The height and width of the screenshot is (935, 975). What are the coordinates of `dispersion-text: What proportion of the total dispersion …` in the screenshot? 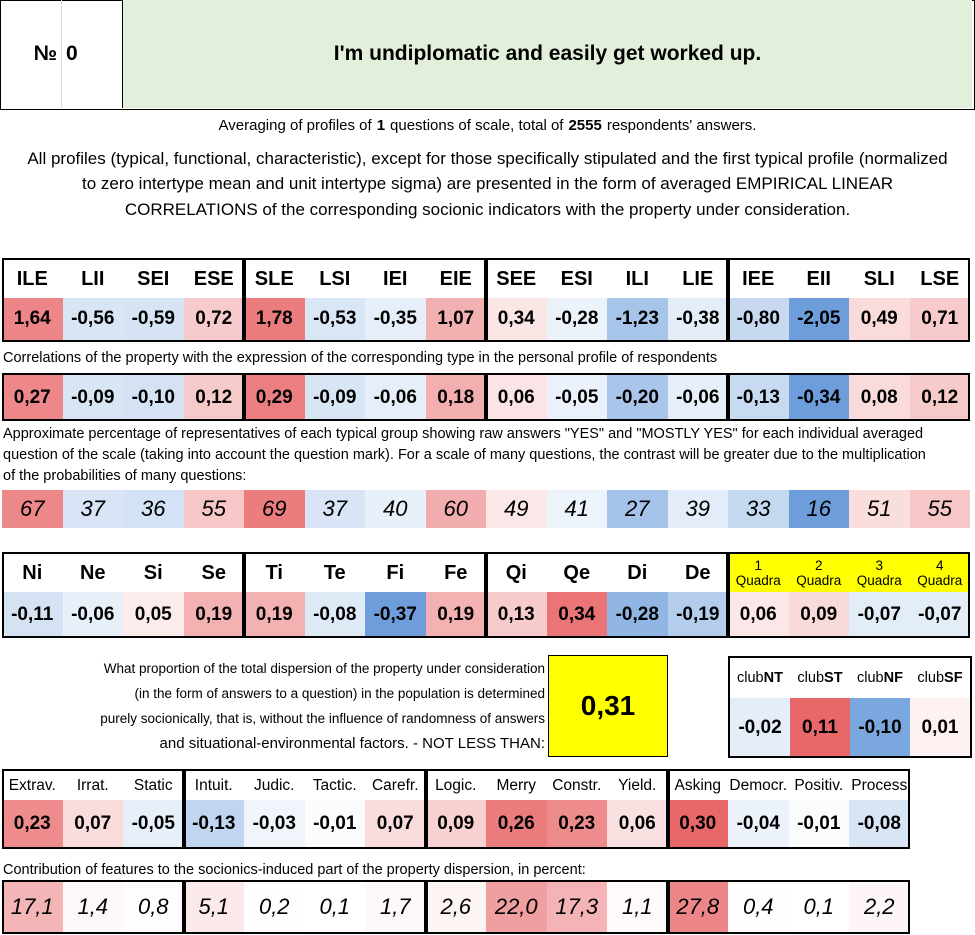 It's located at (272, 706).